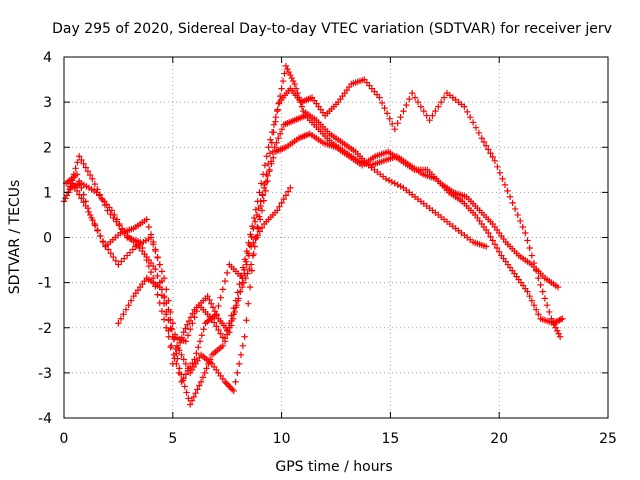 The width and height of the screenshot is (640, 480). Describe the element at coordinates (47, 239) in the screenshot. I see `y-tick-label: 0` at that location.